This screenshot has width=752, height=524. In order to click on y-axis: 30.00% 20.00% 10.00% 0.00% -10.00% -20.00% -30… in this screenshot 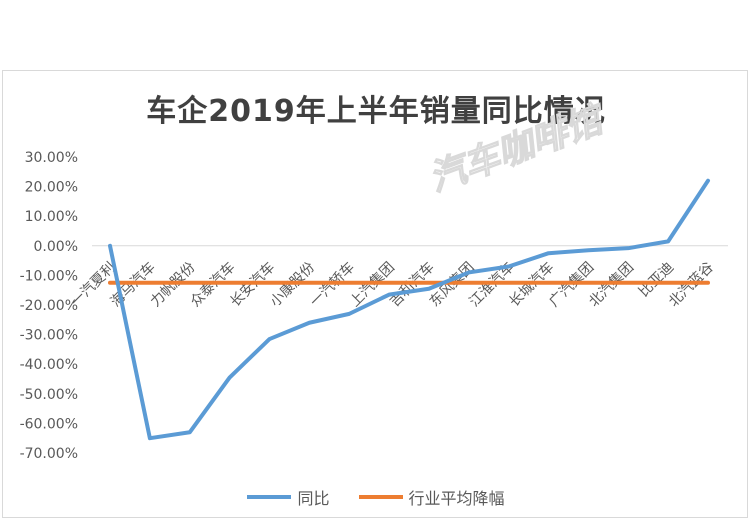, I will do `click(49, 306)`.